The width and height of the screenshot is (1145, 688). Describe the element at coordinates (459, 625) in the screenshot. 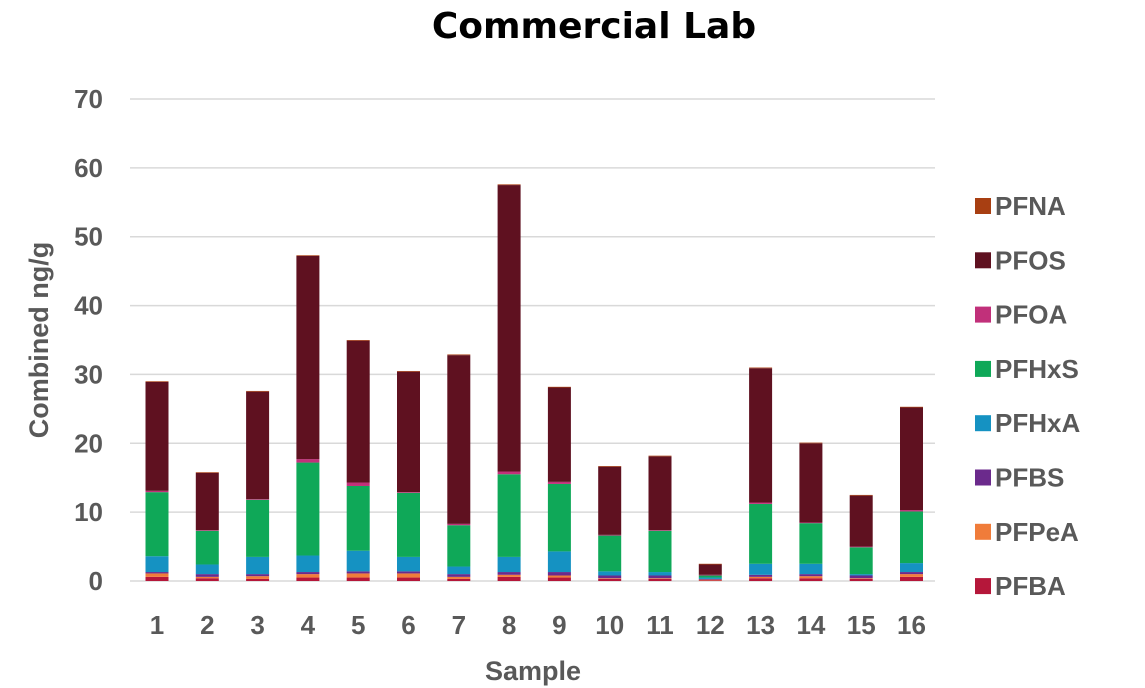

I see `x-tick-label: 7` at that location.